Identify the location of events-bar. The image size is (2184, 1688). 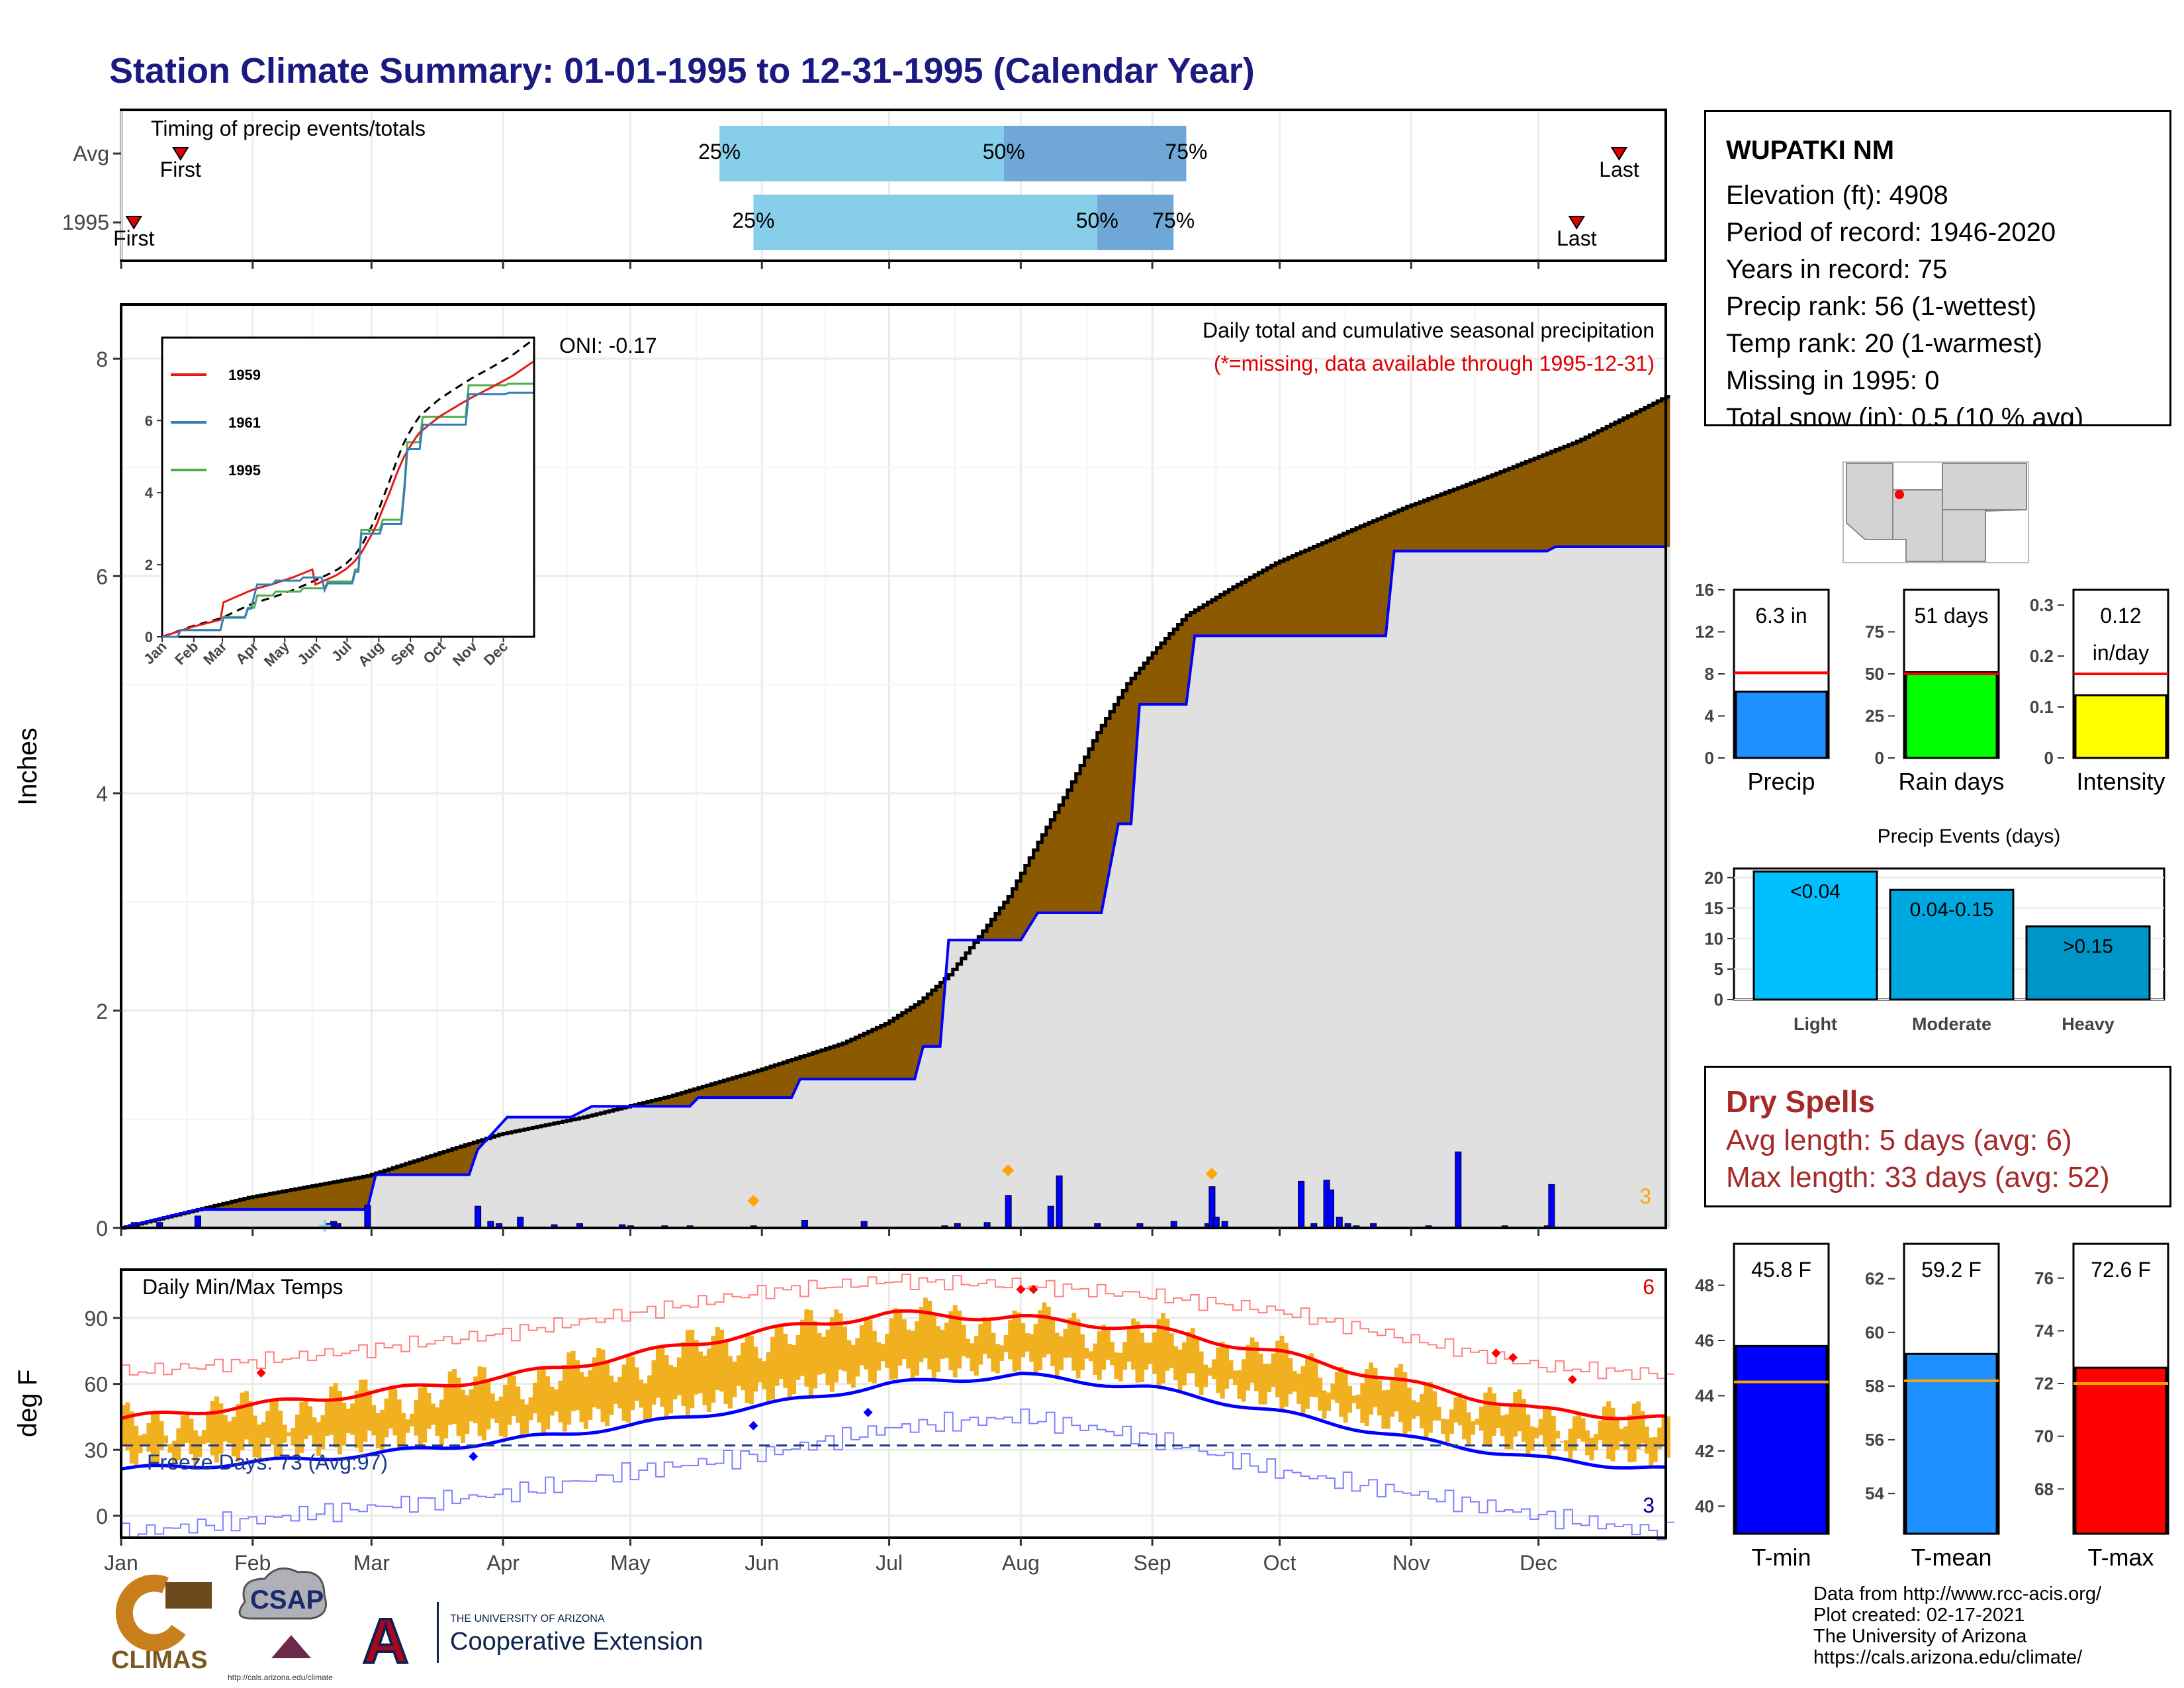
(2088, 963).